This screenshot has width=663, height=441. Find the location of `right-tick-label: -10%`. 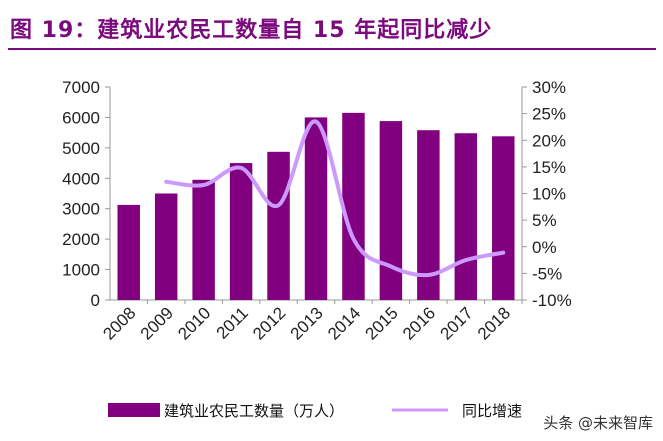

right-tick-label: -10% is located at coordinates (552, 300).